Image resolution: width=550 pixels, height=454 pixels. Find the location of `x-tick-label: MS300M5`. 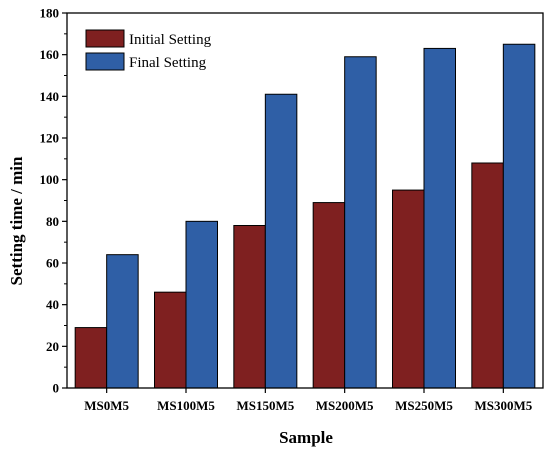

x-tick-label: MS300M5 is located at coordinates (503, 405).